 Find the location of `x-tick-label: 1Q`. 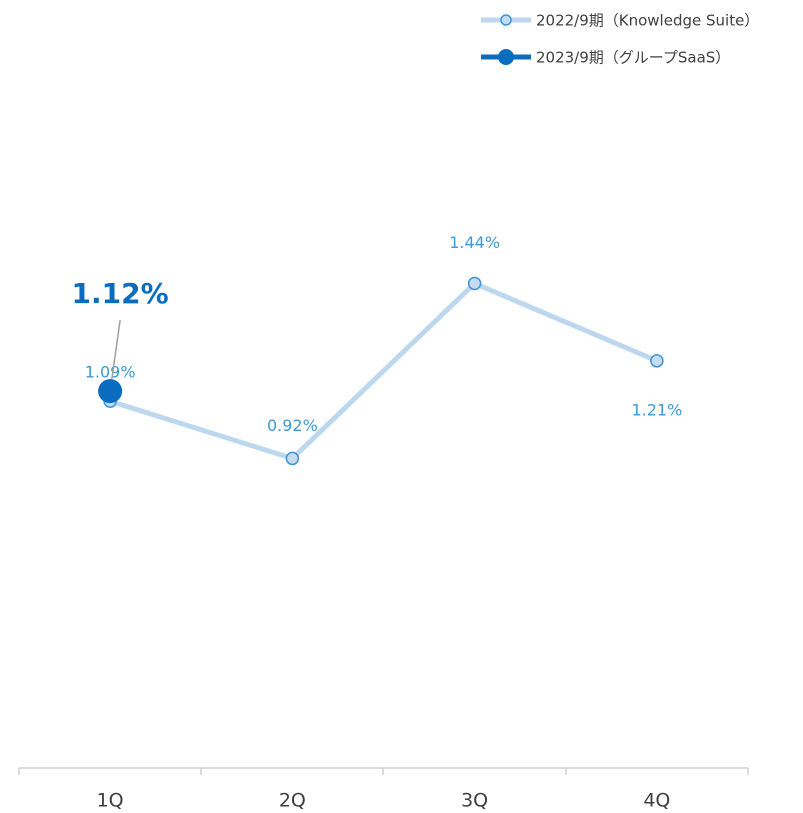

x-tick-label: 1Q is located at coordinates (110, 801).